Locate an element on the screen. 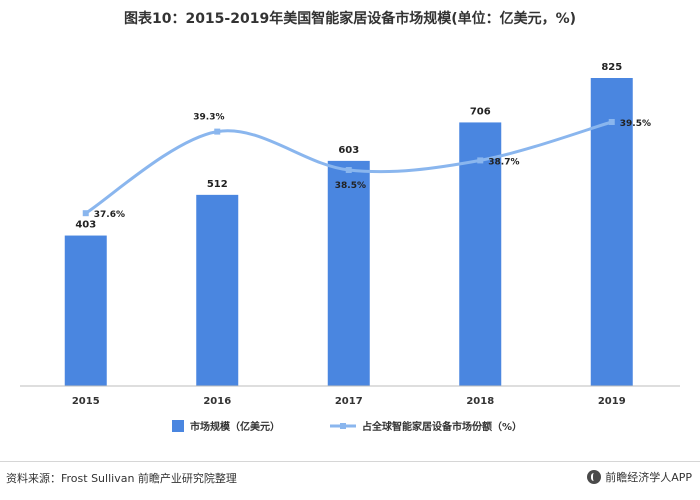 The height and width of the screenshot is (500, 700). legend-marker-share is located at coordinates (343, 426).